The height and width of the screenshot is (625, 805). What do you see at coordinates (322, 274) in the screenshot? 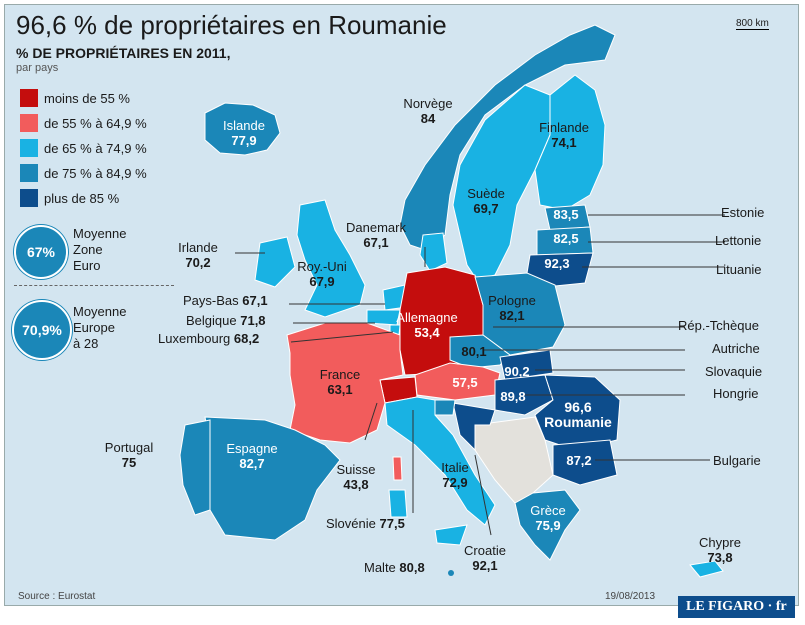
I see `label-royuni: Roy.-Uni 67,9` at bounding box center [322, 274].